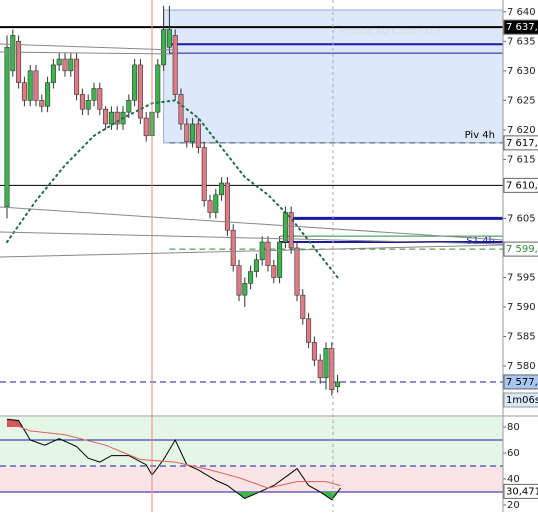 This screenshot has width=538, height=516. Describe the element at coordinates (521, 307) in the screenshot. I see `y-tick-label: 7 590` at that location.